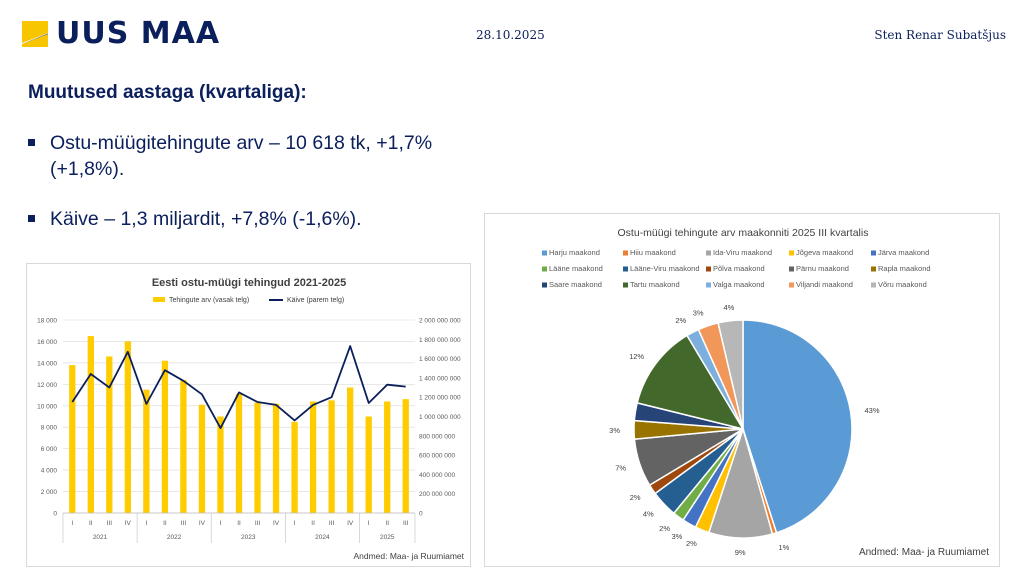 Image resolution: width=1024 pixels, height=576 pixels. Describe the element at coordinates (822, 268) in the screenshot. I see `pie-legend-label: Pärnu maakond` at that location.